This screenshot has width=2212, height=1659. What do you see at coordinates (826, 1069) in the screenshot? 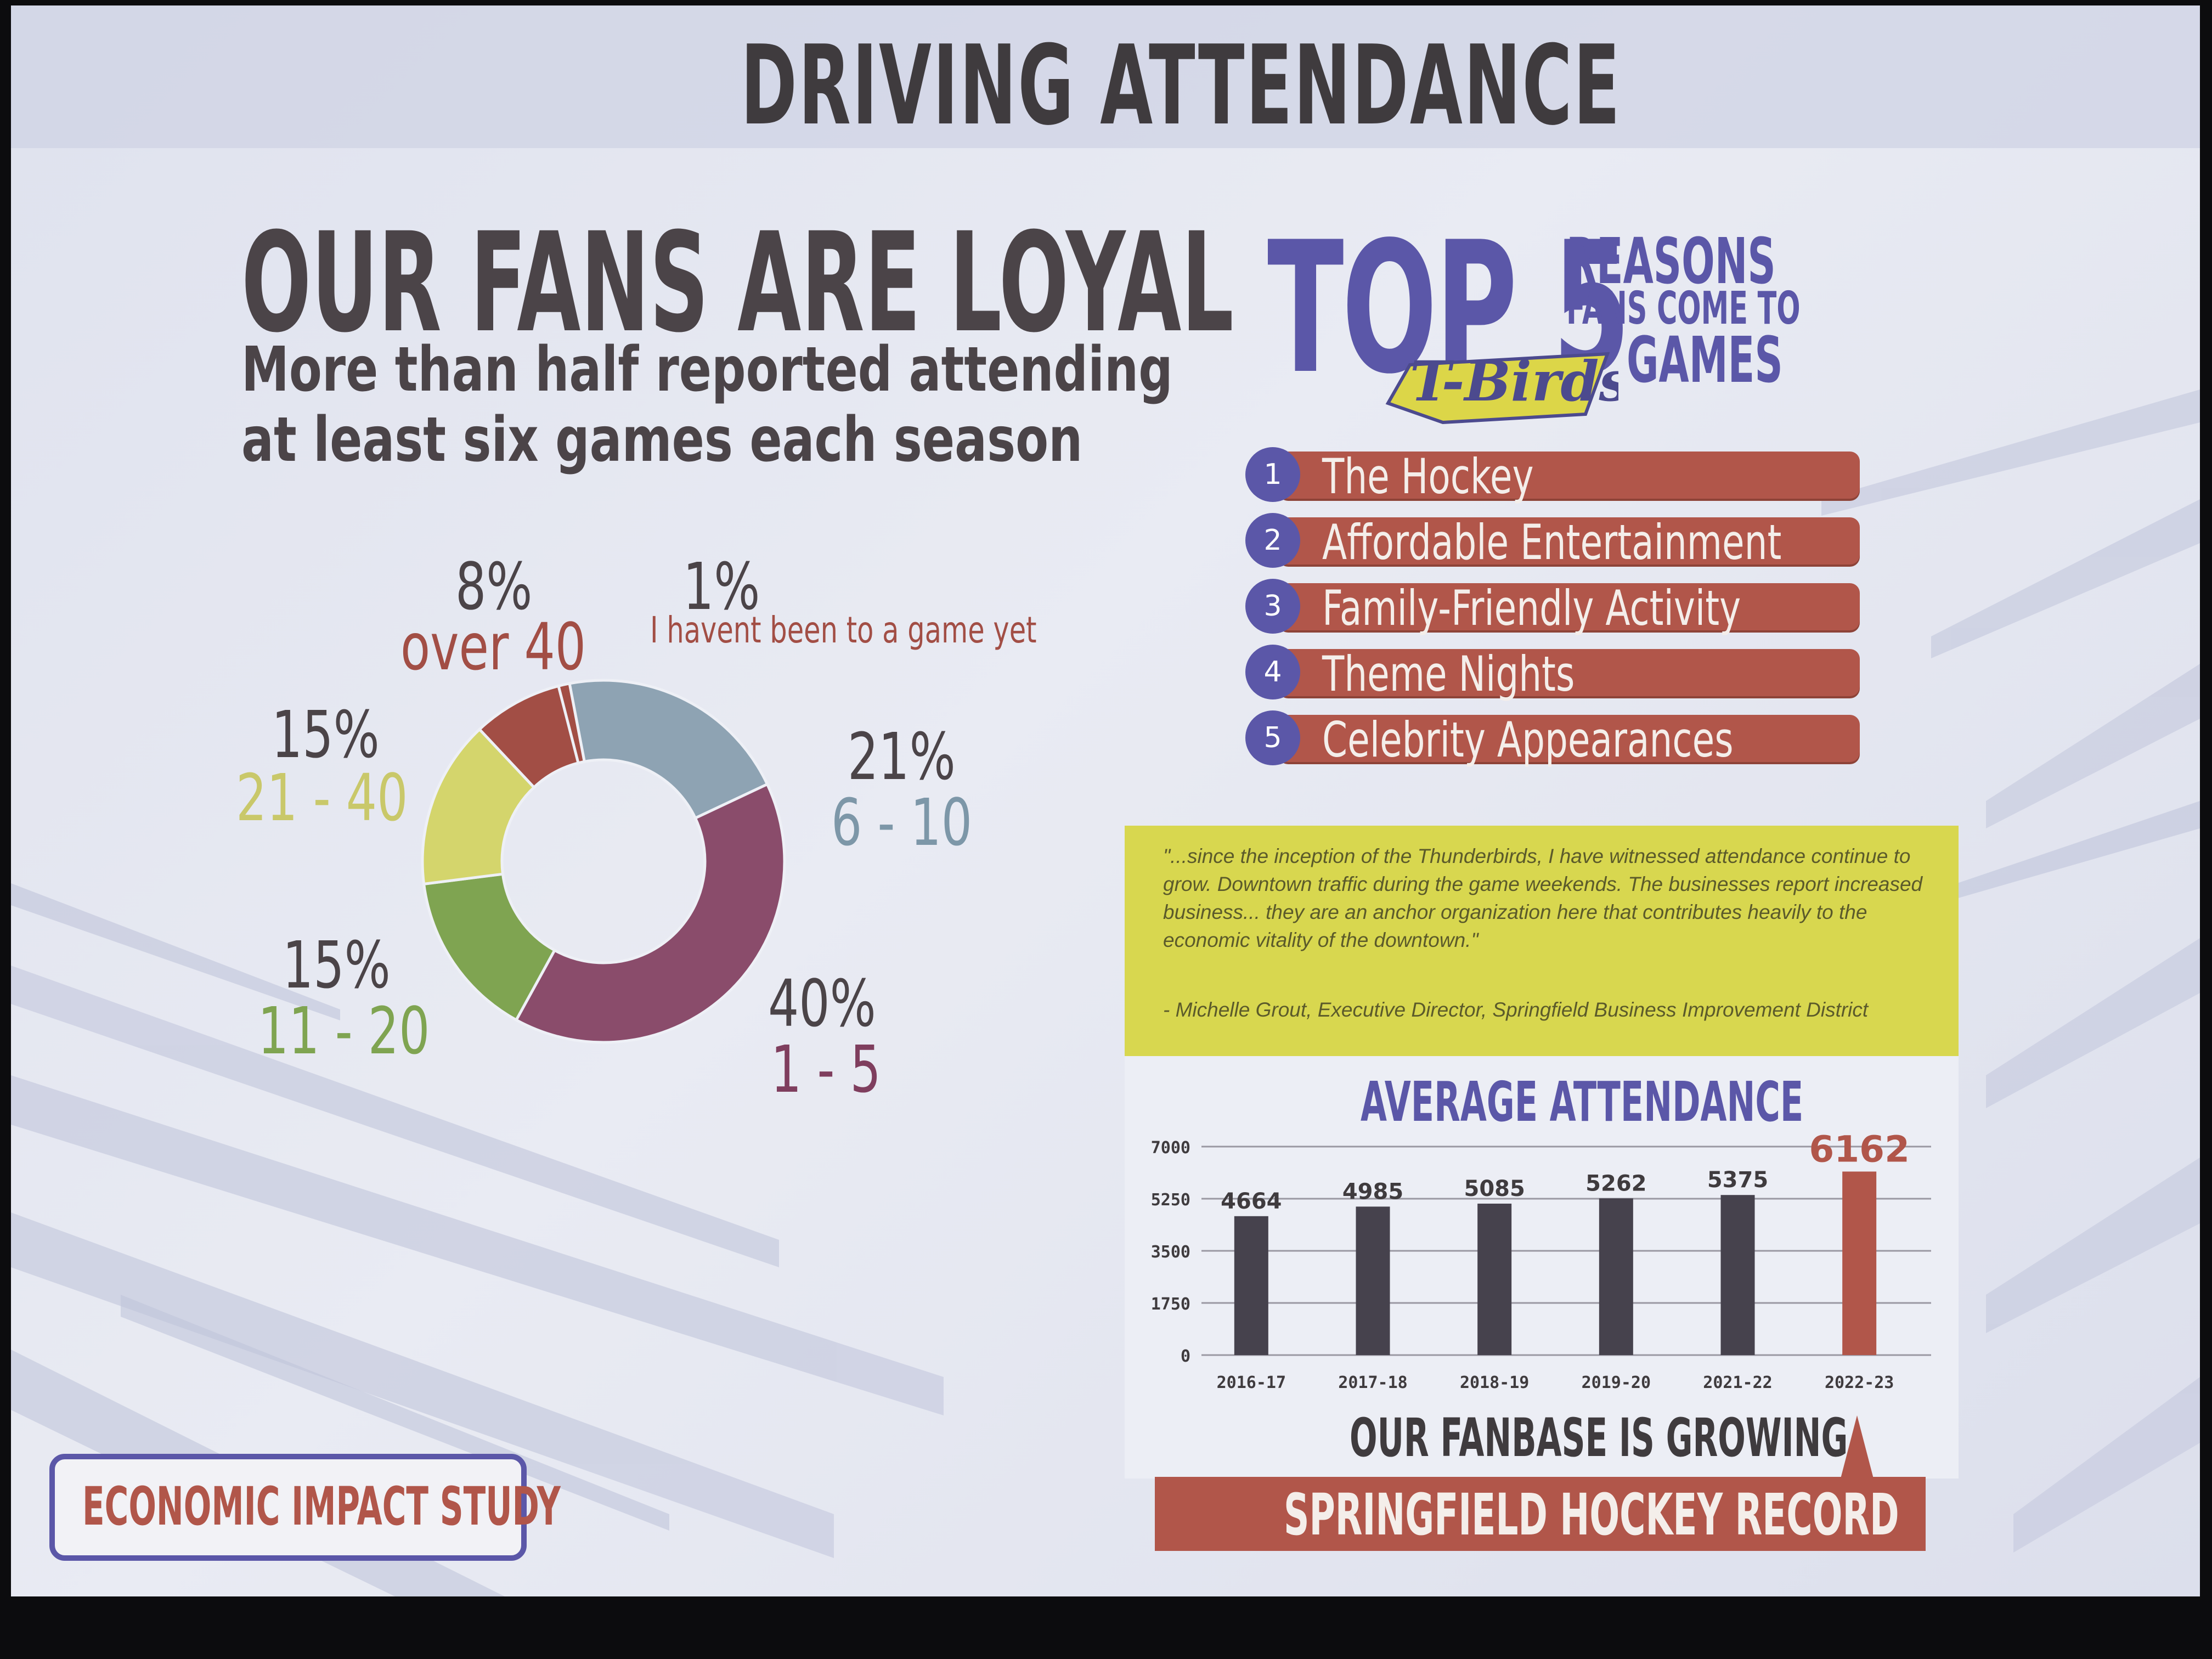
I see `slice-range-1-5: 1 - 5` at bounding box center [826, 1069].